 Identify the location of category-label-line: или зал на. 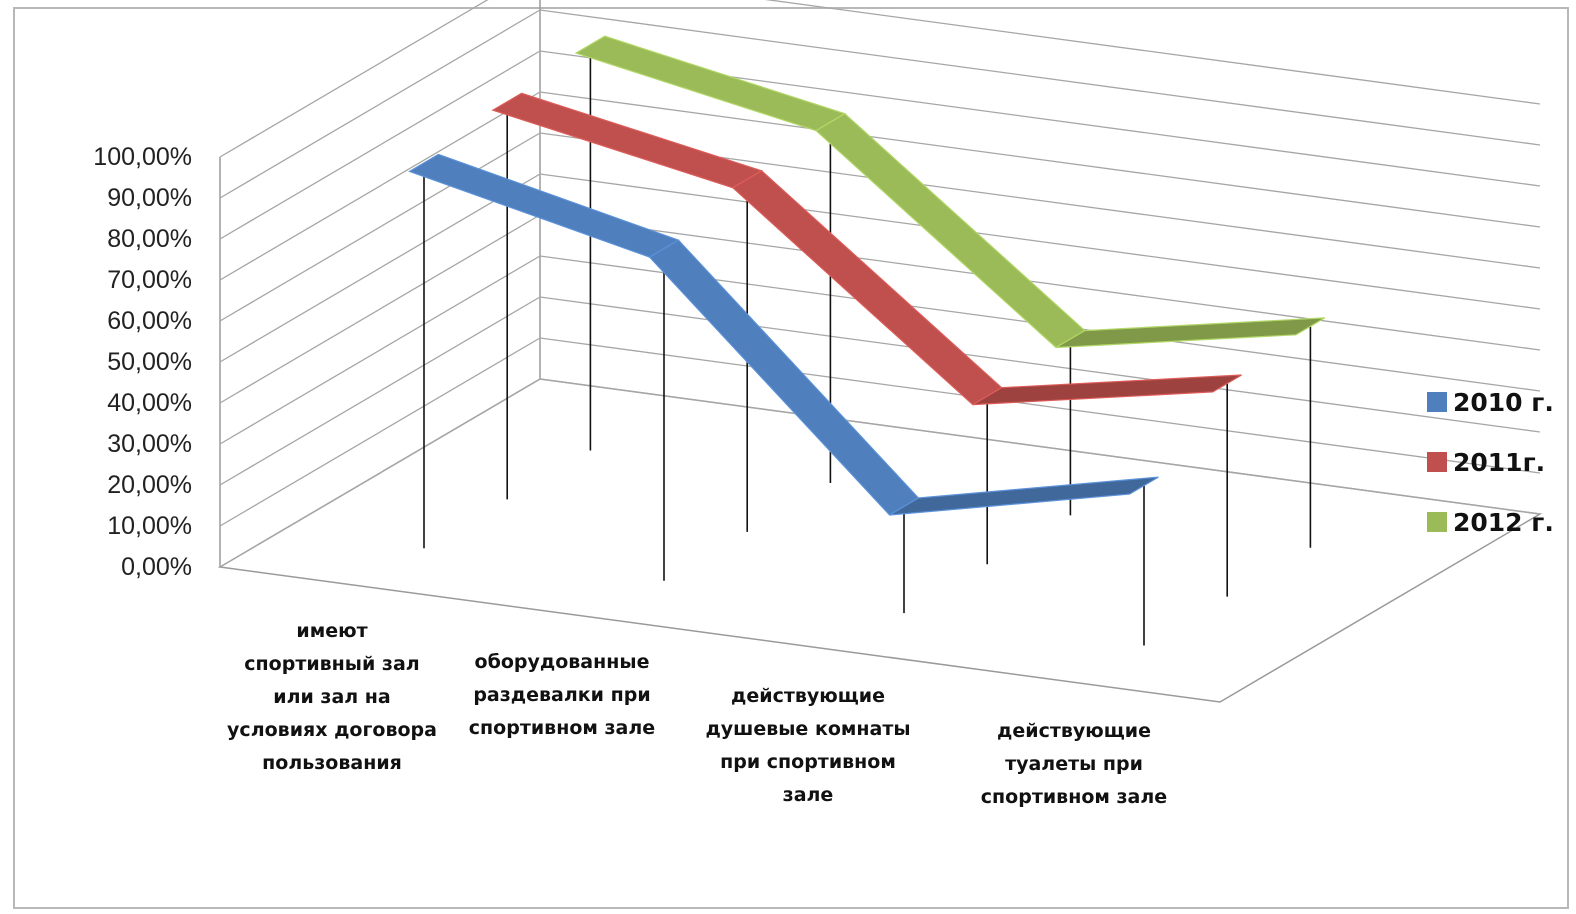
(332, 697).